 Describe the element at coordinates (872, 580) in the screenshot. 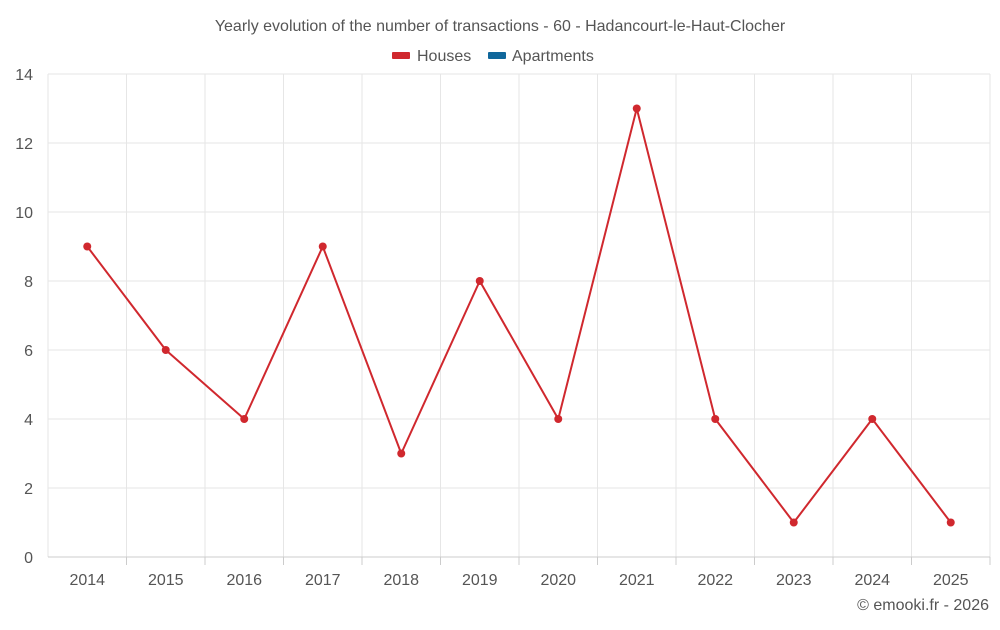

I see `x-tick-label: 2024` at that location.